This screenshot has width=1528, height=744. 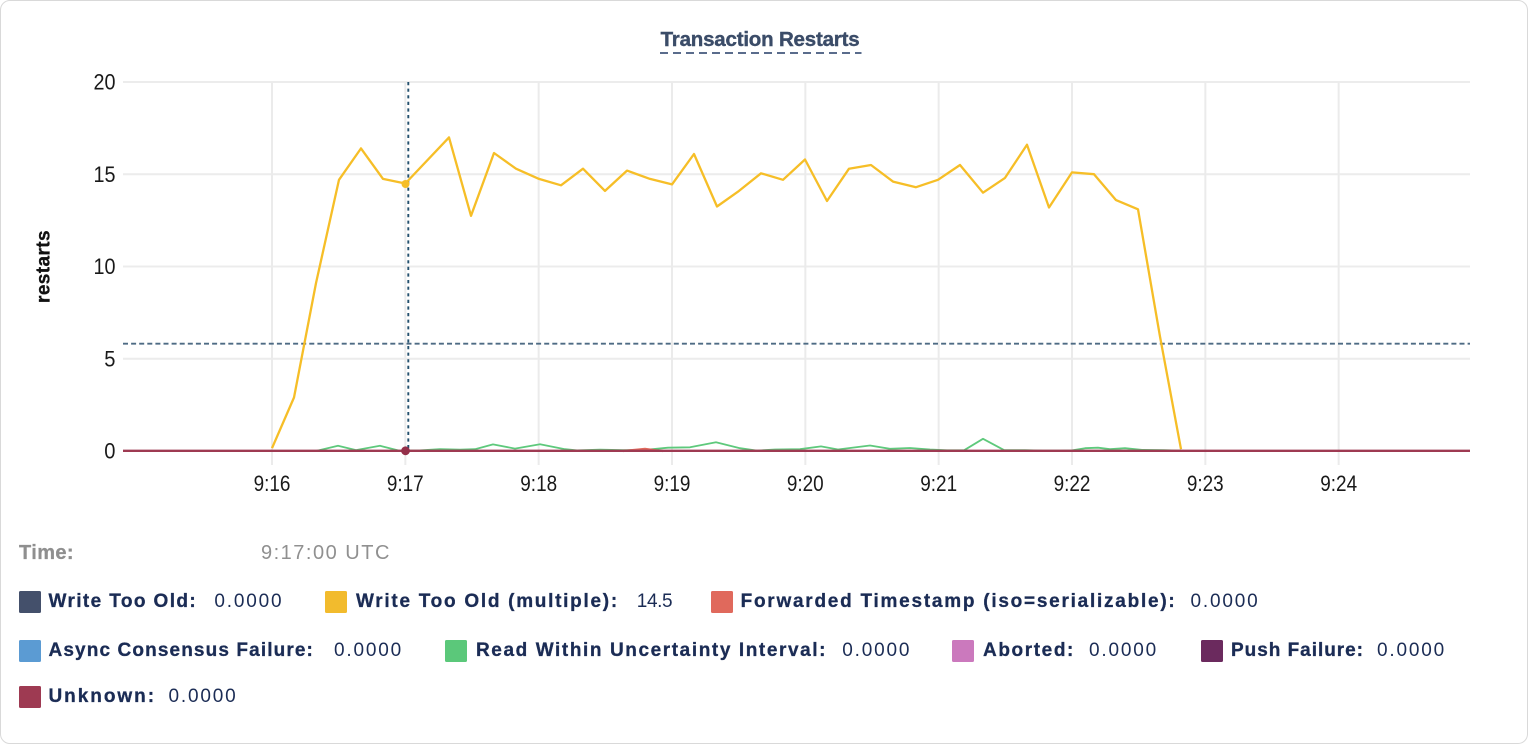 I want to click on svg-text: restarts, so click(x=44, y=266).